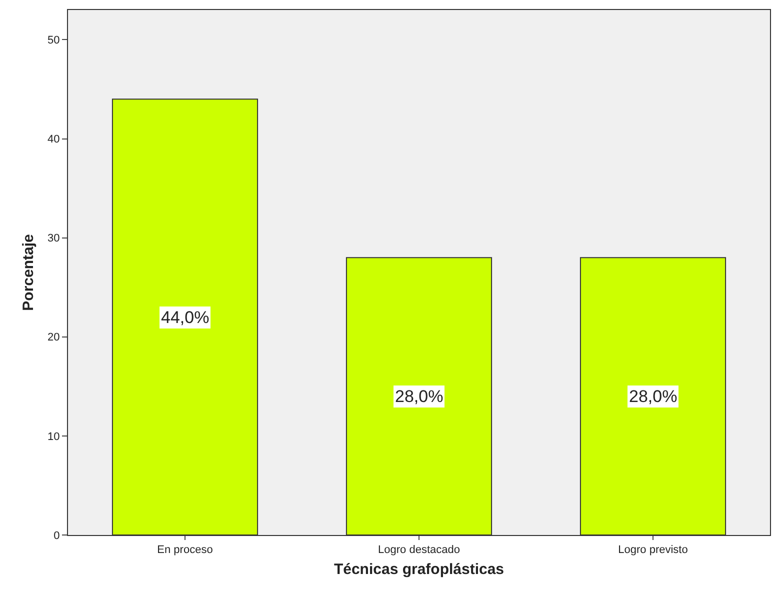 This screenshot has height=593, width=781. Describe the element at coordinates (54, 338) in the screenshot. I see `y-tick-label: 20` at that location.